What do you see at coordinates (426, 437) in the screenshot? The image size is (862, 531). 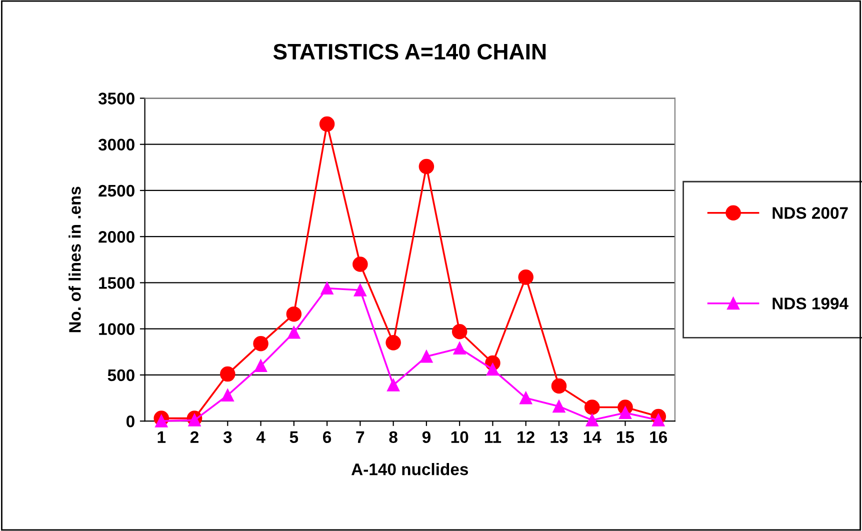 I see `x-tick-label: 9` at bounding box center [426, 437].